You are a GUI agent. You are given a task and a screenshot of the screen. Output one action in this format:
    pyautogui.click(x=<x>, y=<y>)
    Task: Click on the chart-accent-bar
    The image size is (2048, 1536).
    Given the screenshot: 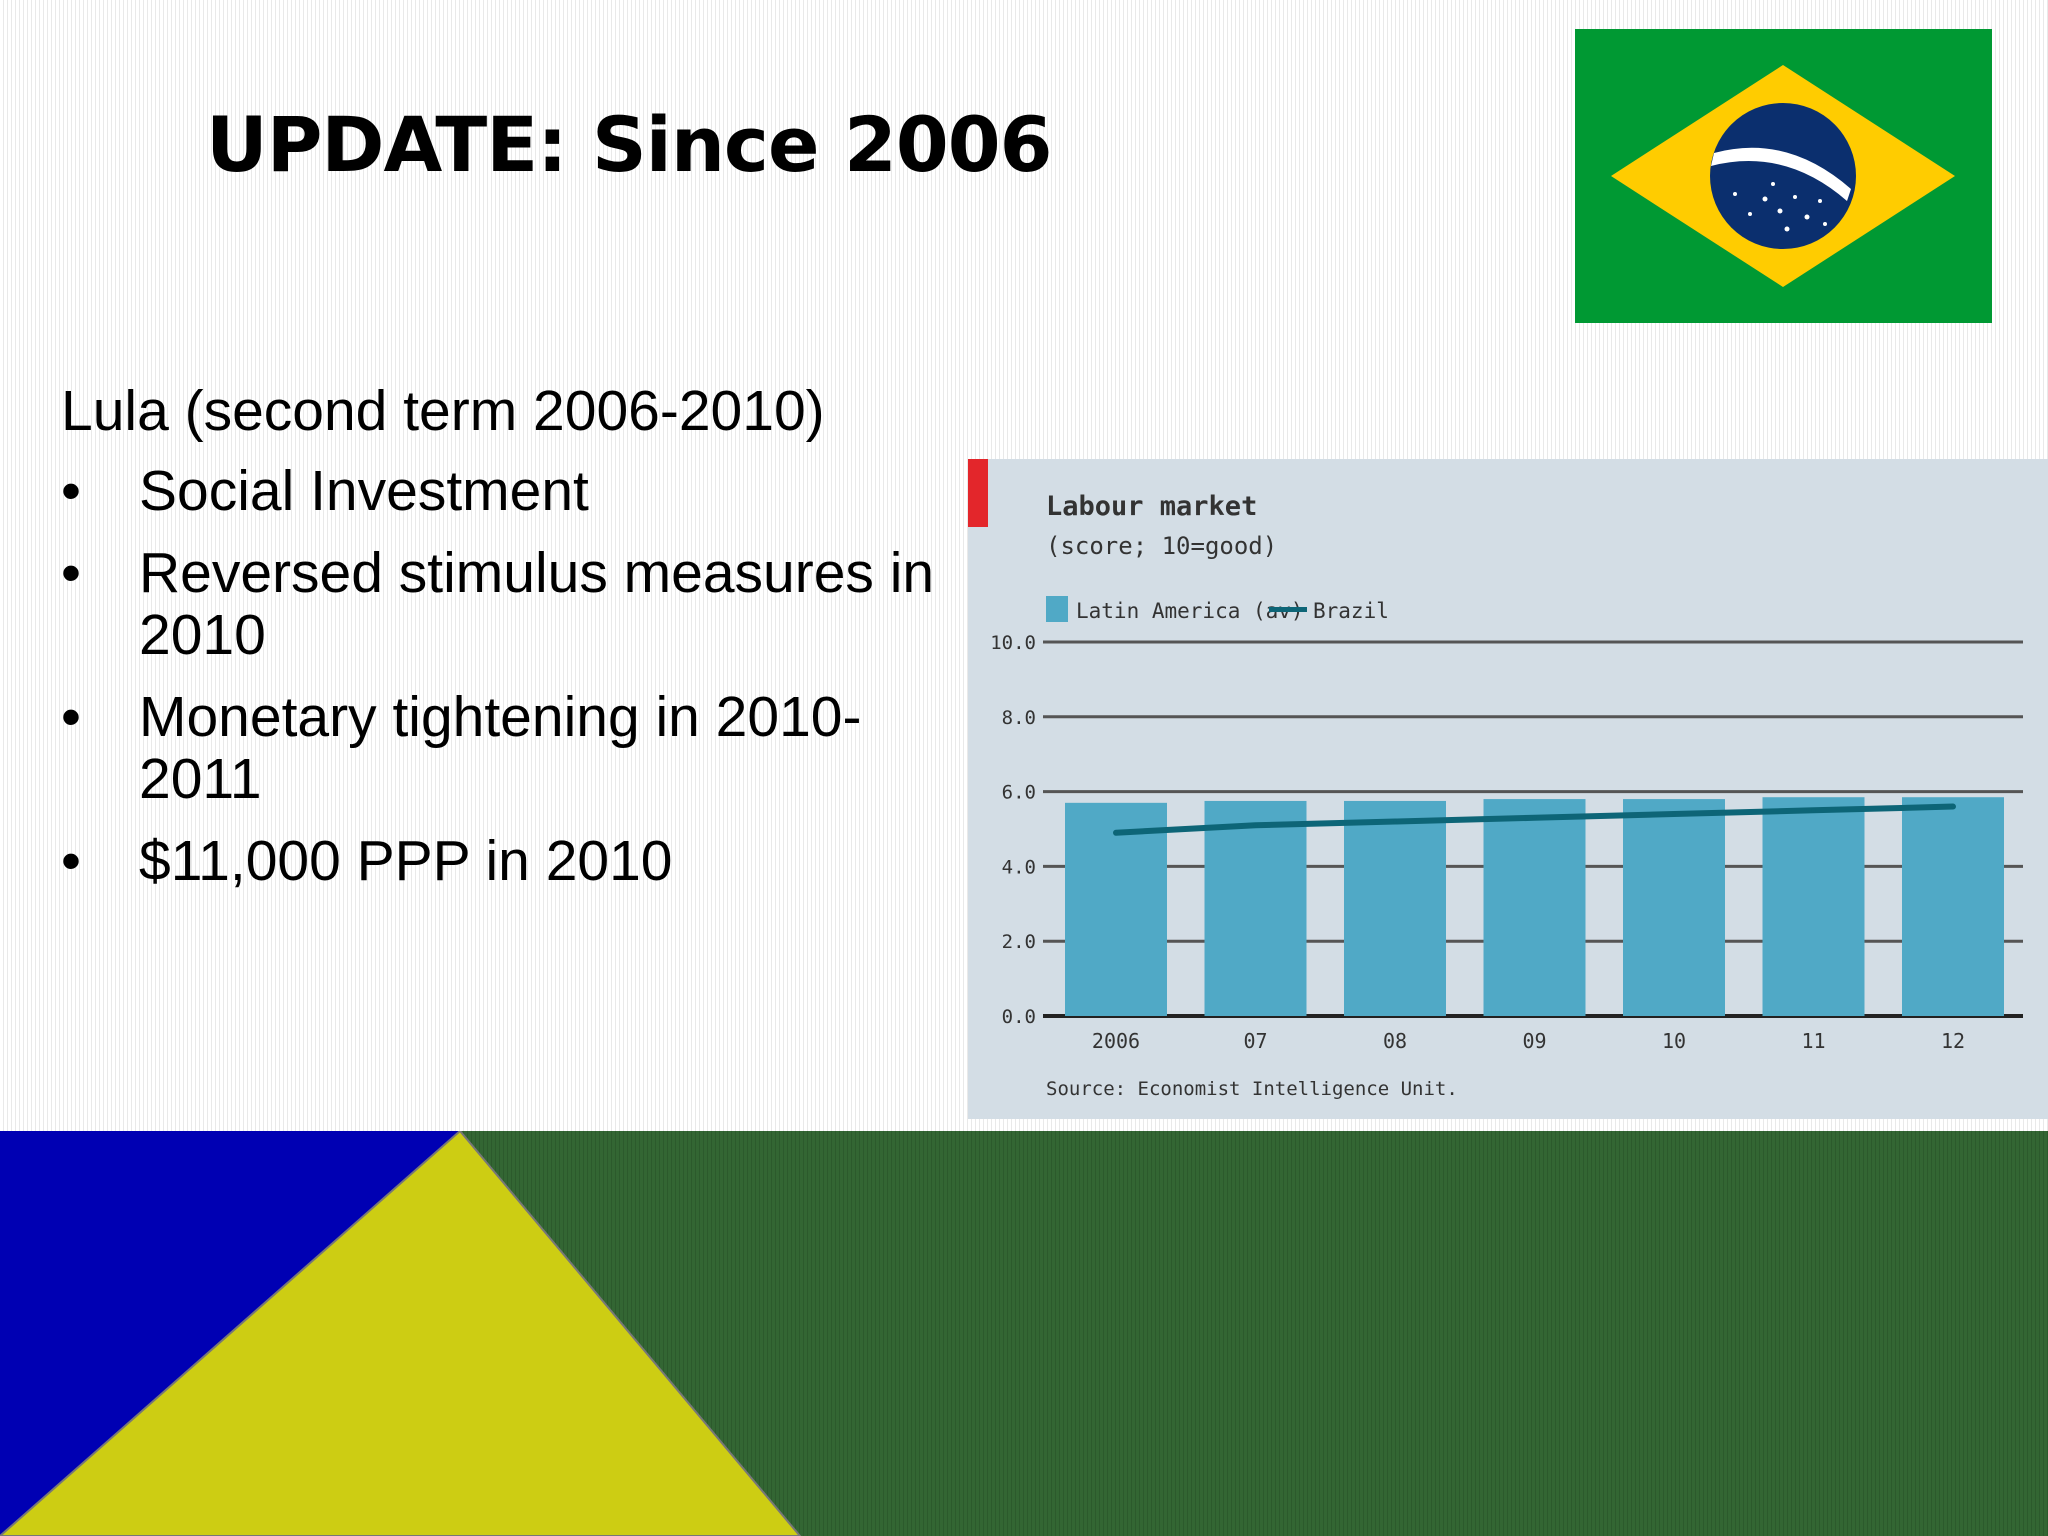 What is the action you would take?
    pyautogui.click(x=978, y=493)
    